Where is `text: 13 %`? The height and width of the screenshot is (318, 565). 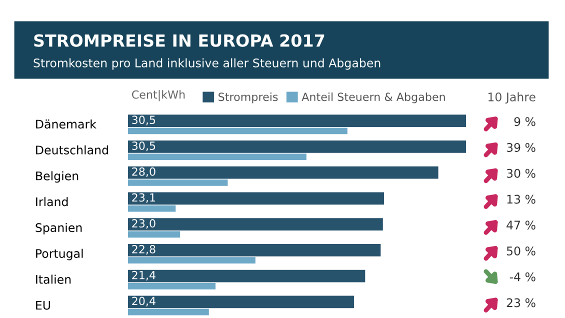 text: 13 % is located at coordinates (521, 199).